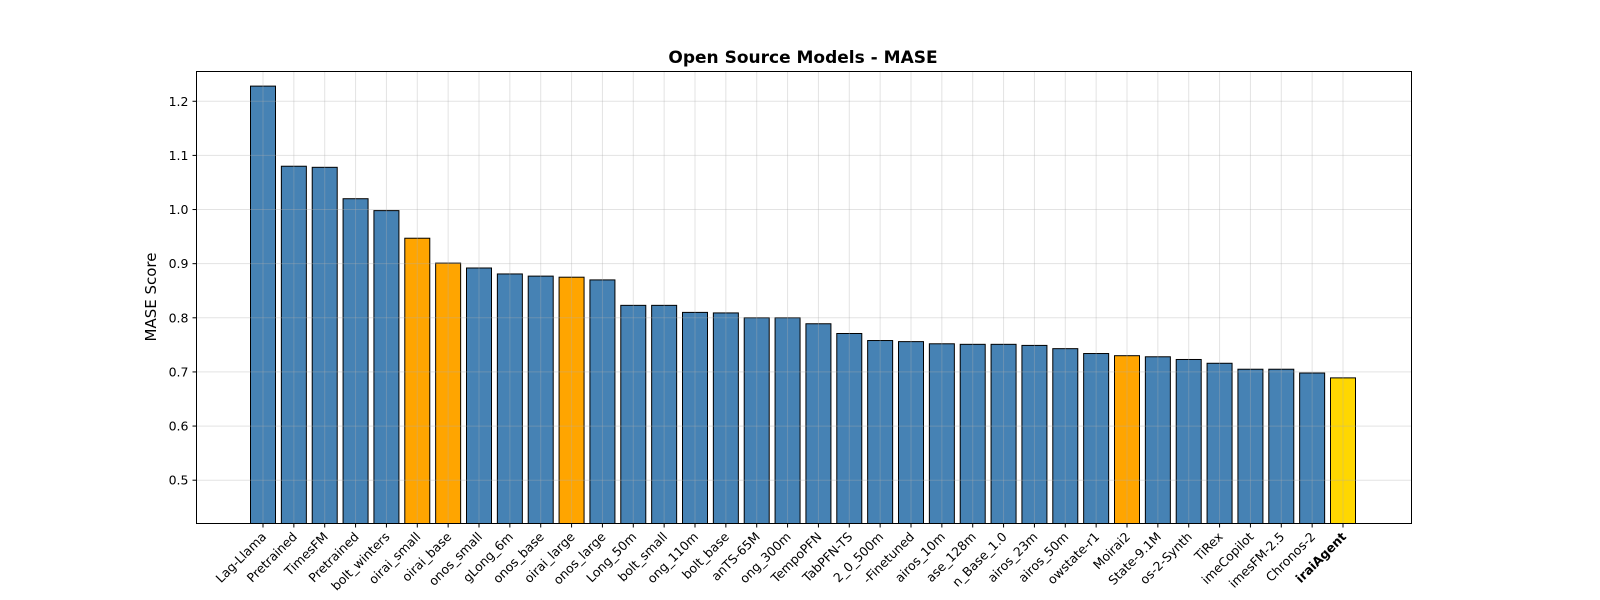 This screenshot has height=600, width=1600. Describe the element at coordinates (179, 317) in the screenshot. I see `y-tick-label: 0.8` at that location.